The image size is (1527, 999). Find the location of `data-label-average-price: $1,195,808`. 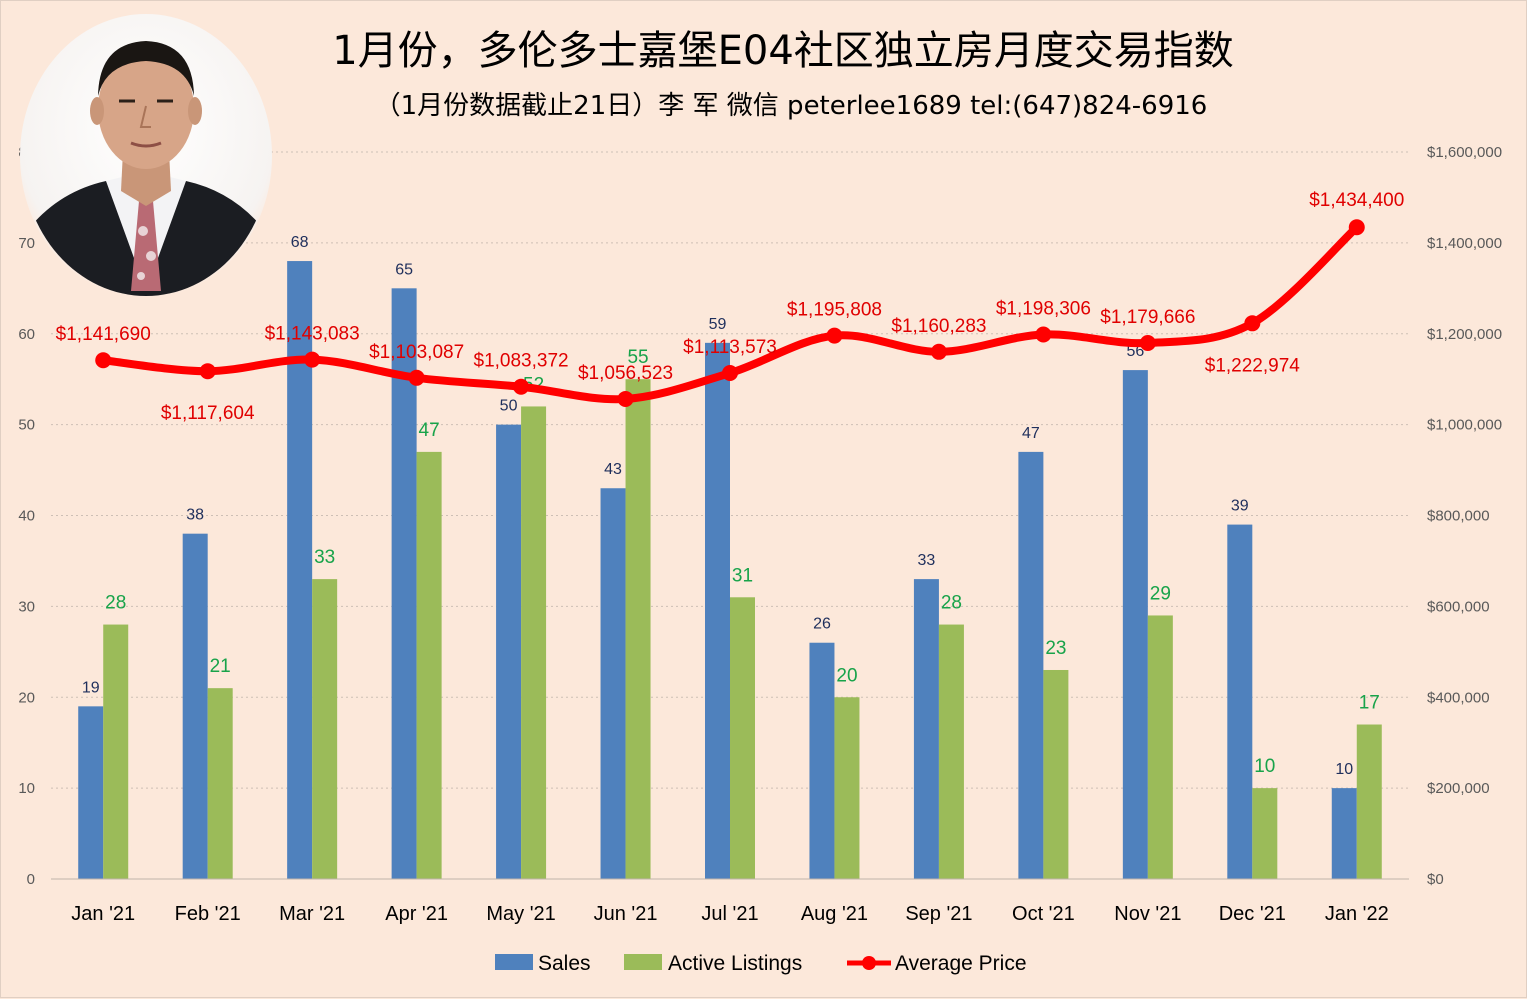

data-label-average-price: $1,195,808 is located at coordinates (834, 310).